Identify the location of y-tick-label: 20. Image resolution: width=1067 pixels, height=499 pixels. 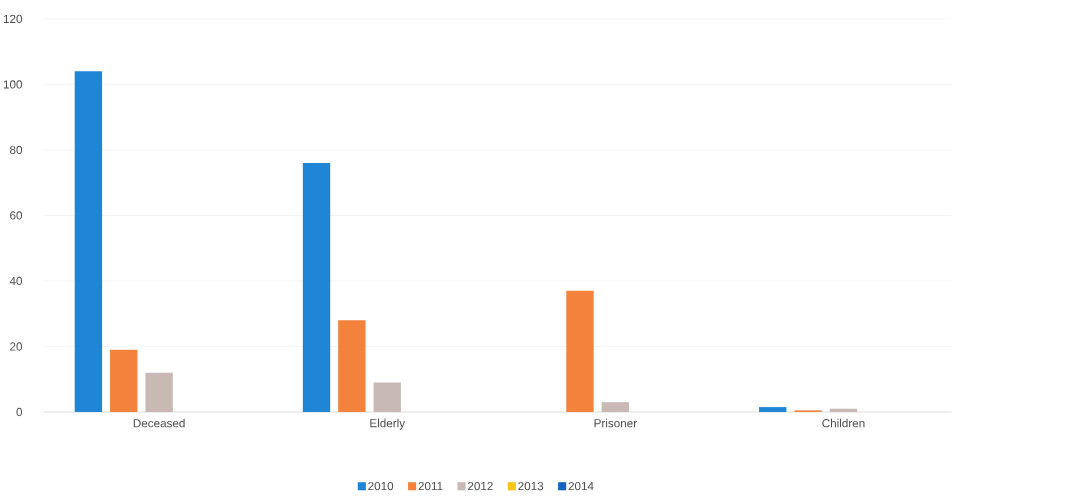
(16, 346).